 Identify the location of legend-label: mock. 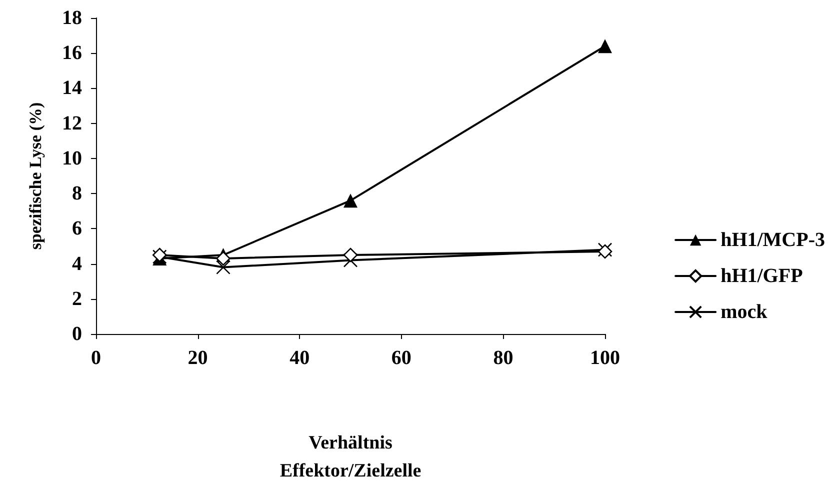
(744, 312).